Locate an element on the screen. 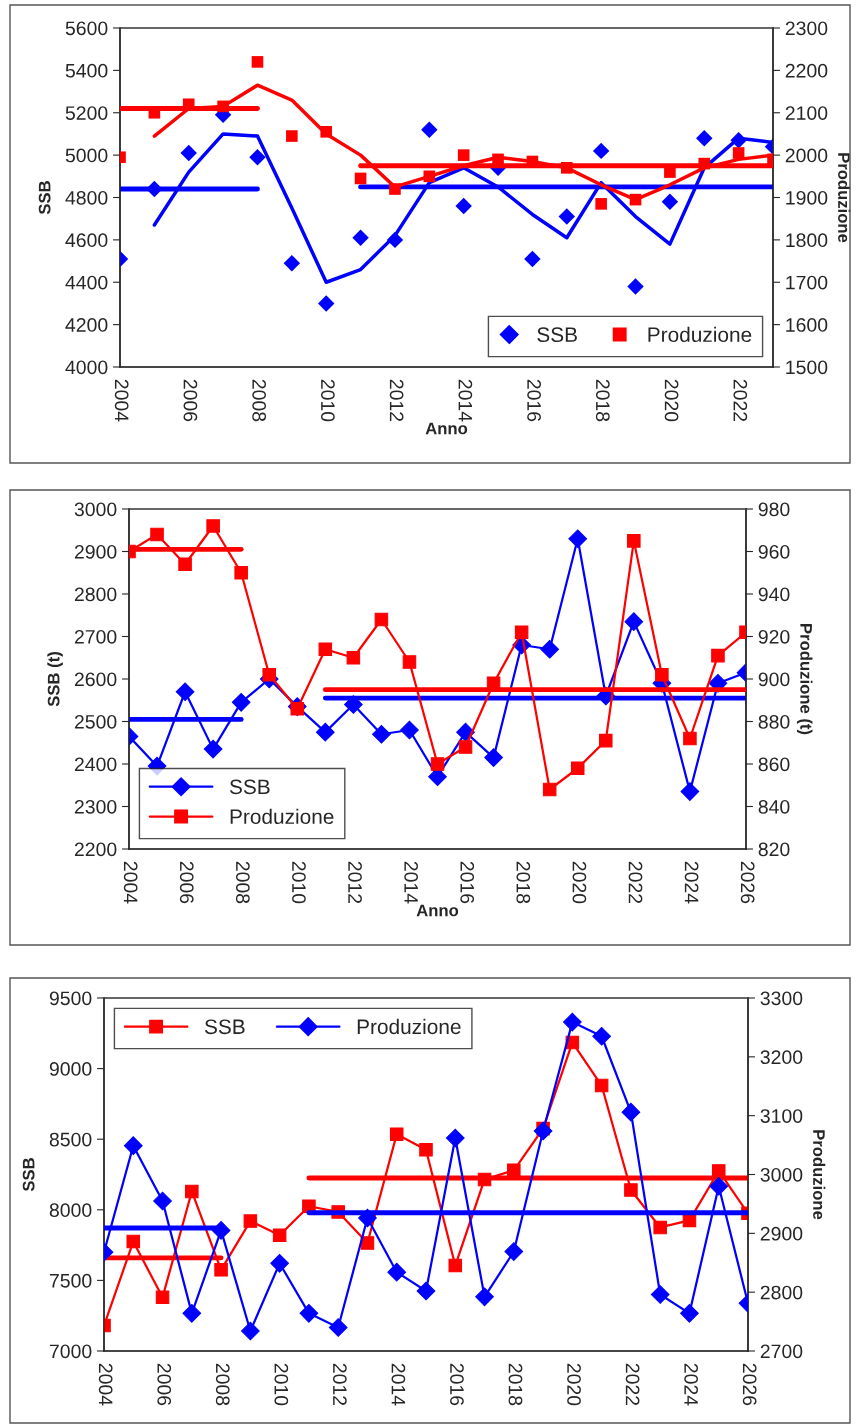  y-axis-title: SSB (t) is located at coordinates (55, 679).